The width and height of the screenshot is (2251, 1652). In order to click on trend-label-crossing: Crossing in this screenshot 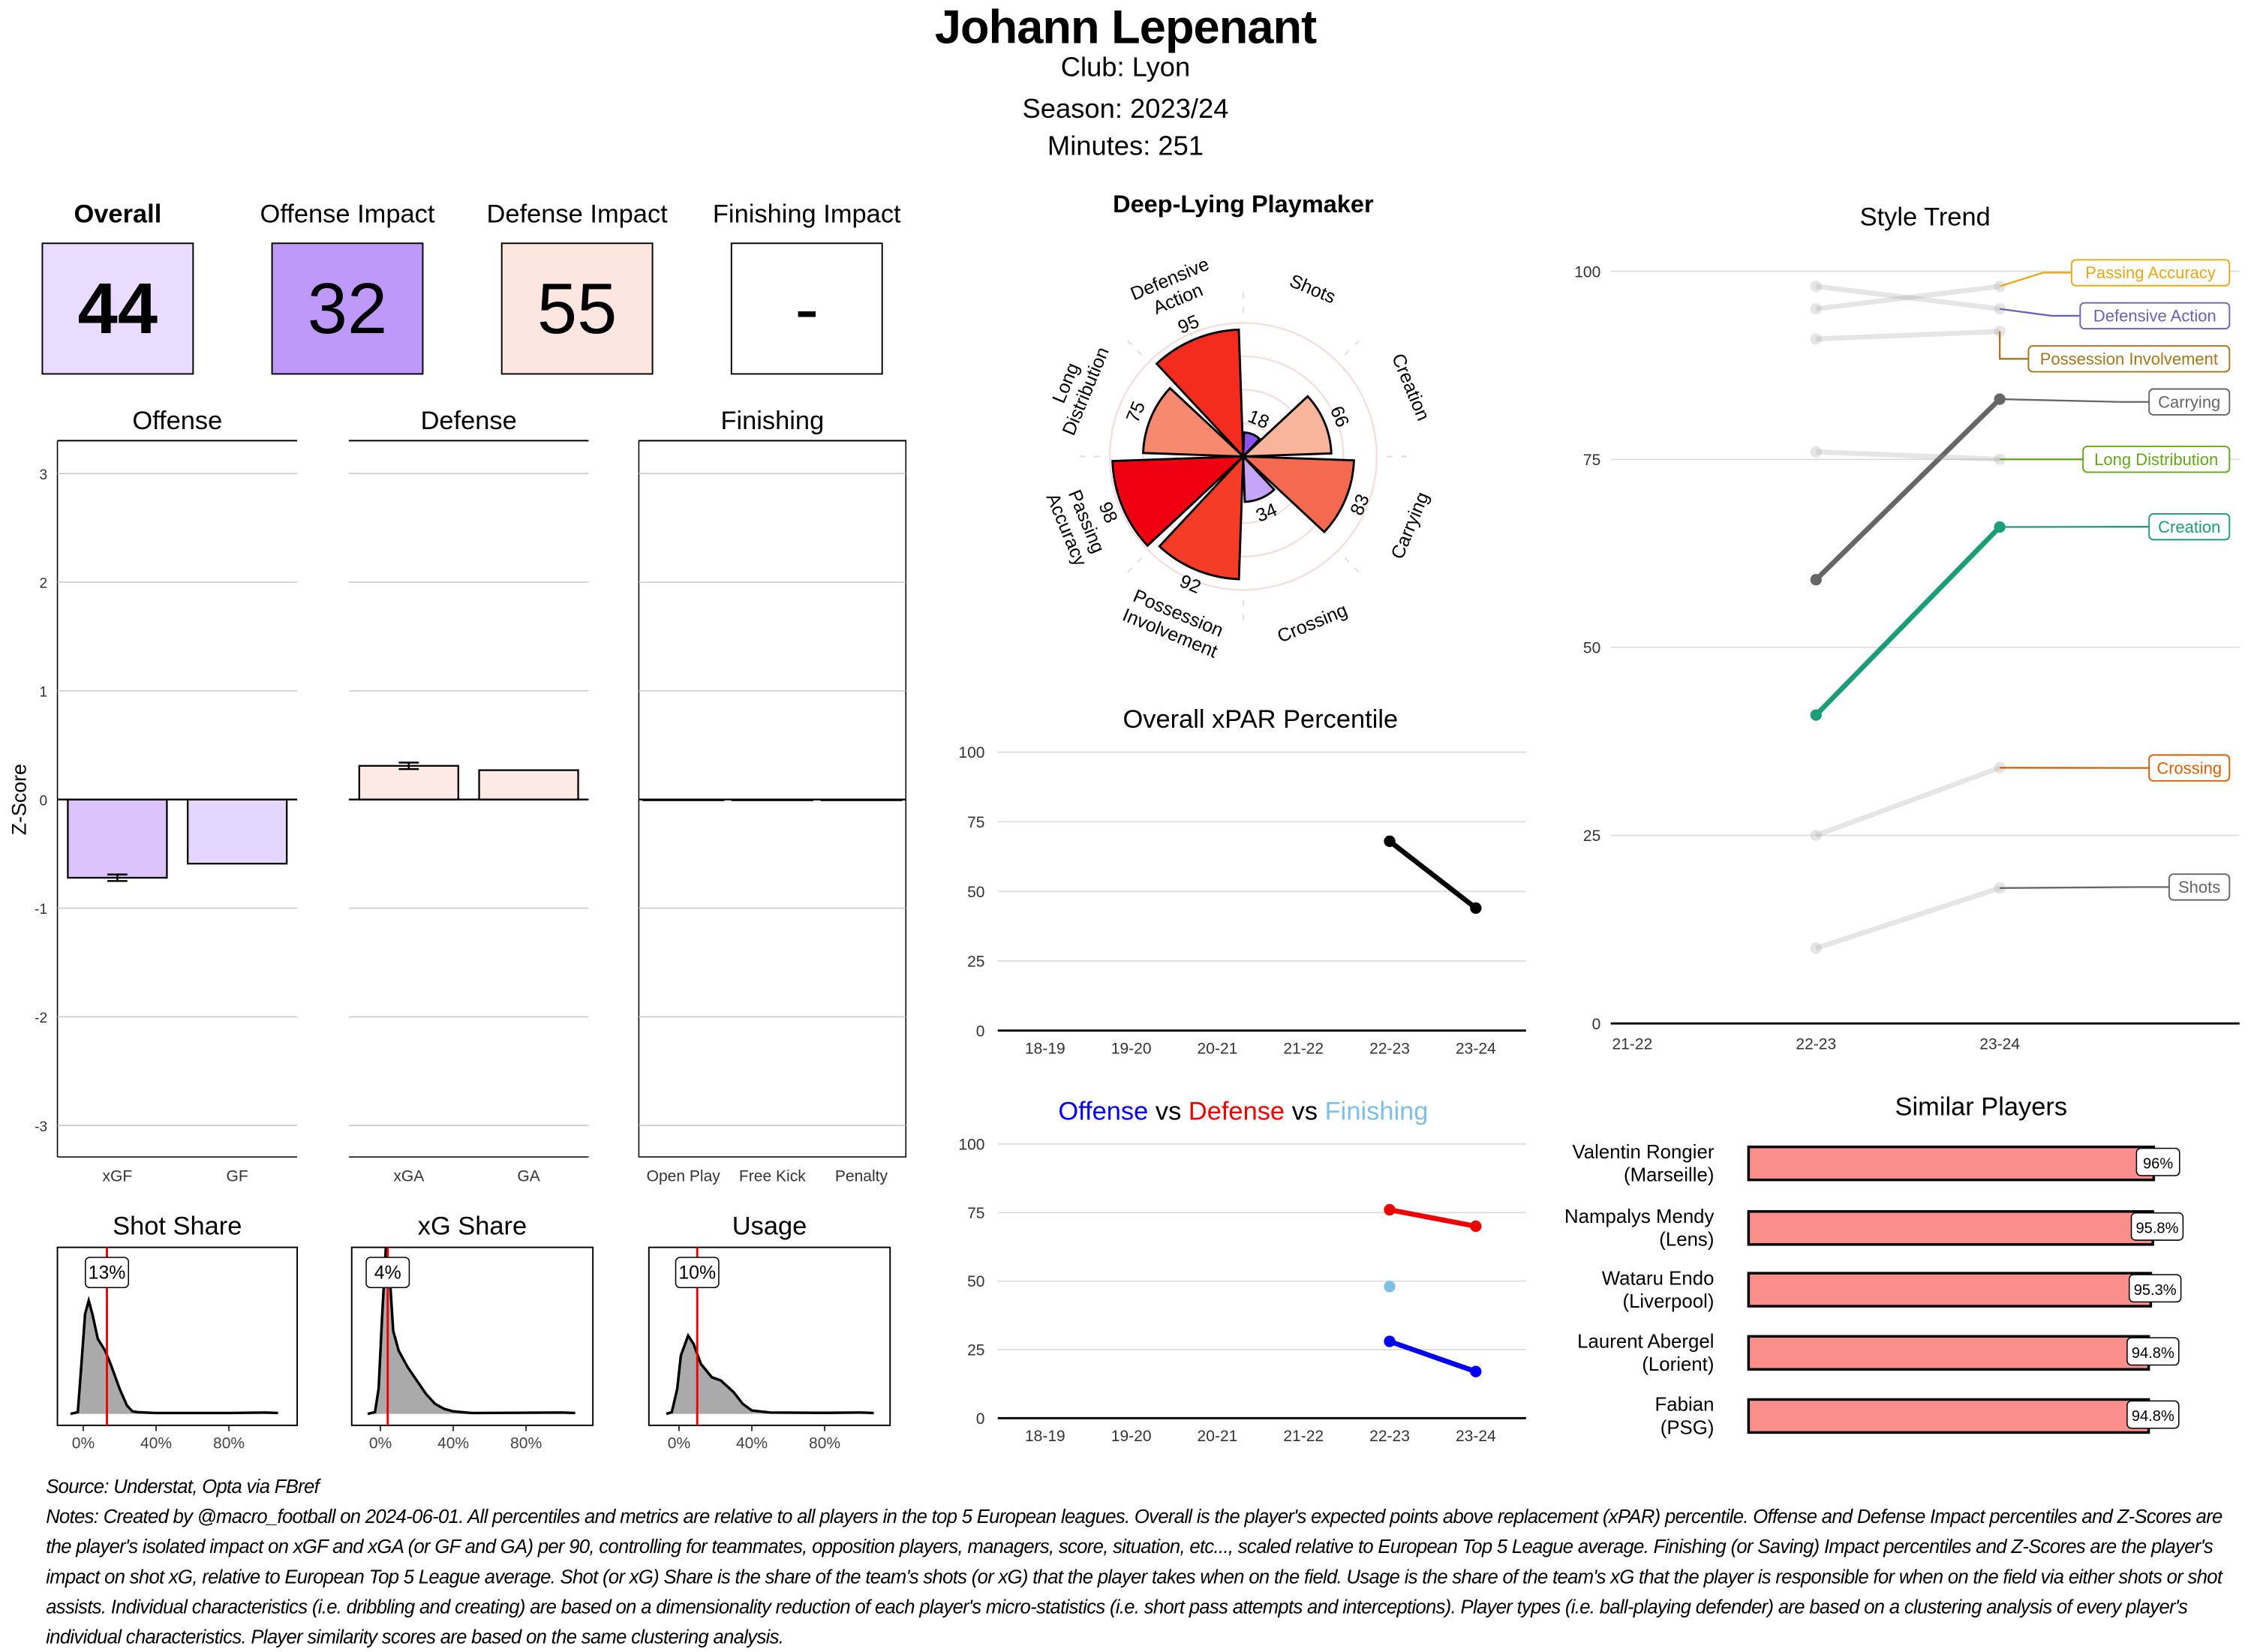, I will do `click(2189, 767)`.